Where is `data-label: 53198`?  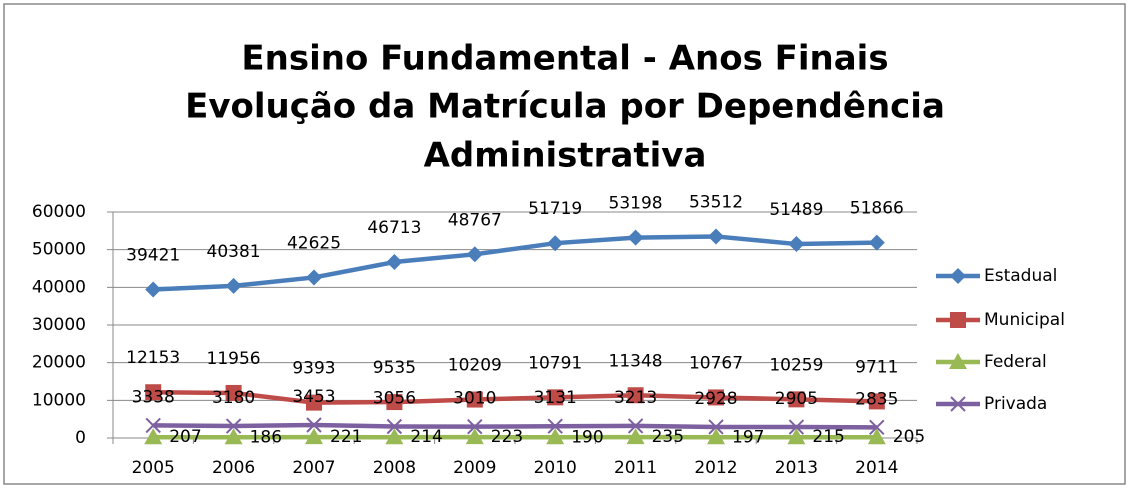
data-label: 53198 is located at coordinates (636, 204).